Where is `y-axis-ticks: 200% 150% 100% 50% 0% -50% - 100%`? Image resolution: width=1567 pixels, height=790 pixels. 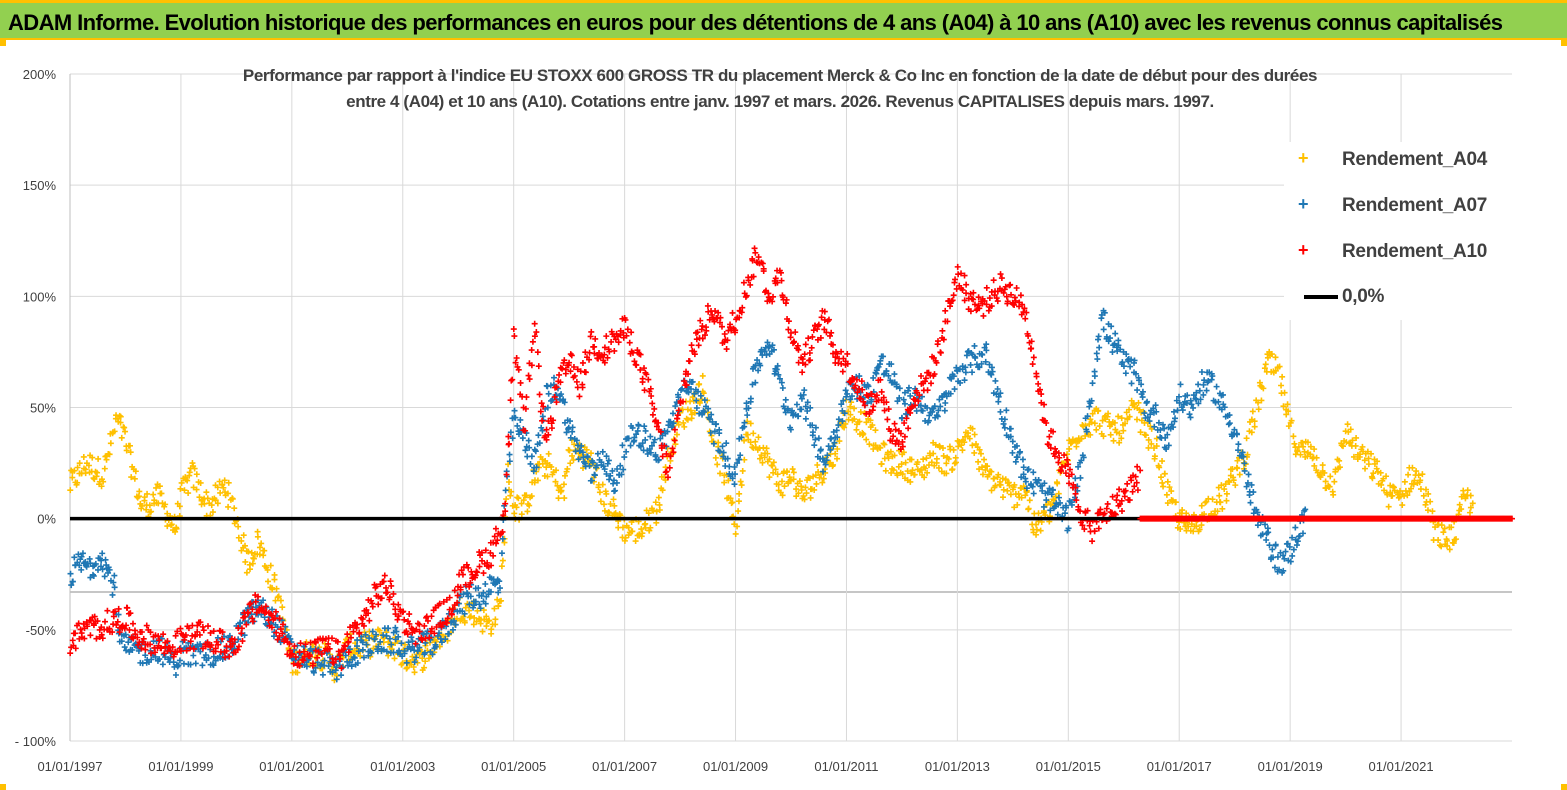 y-axis-ticks: 200% 150% 100% 50% 0% -50% - 100% is located at coordinates (36, 408).